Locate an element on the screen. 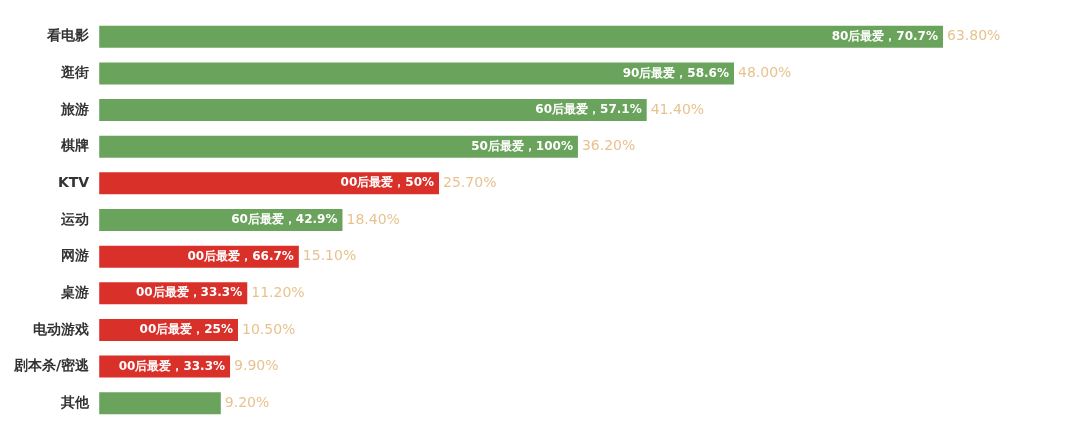 The width and height of the screenshot is (1080, 440). data-label: 18.40% is located at coordinates (373, 218).